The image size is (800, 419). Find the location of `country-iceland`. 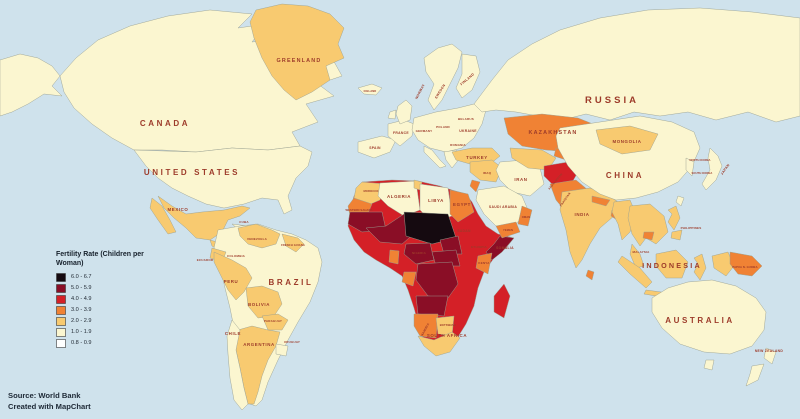

country-iceland is located at coordinates (370, 89).